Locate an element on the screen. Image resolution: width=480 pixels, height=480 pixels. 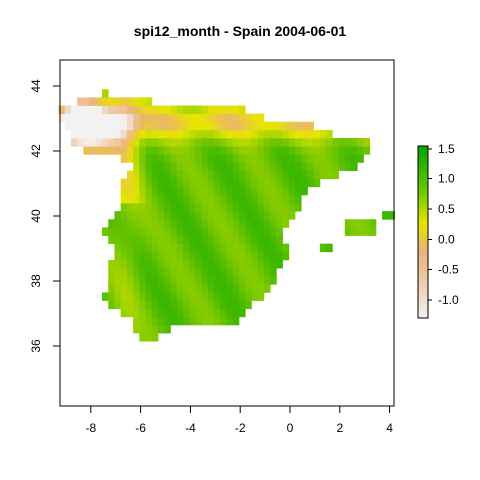
legend-tick: -1.0 is located at coordinates (443, 300).